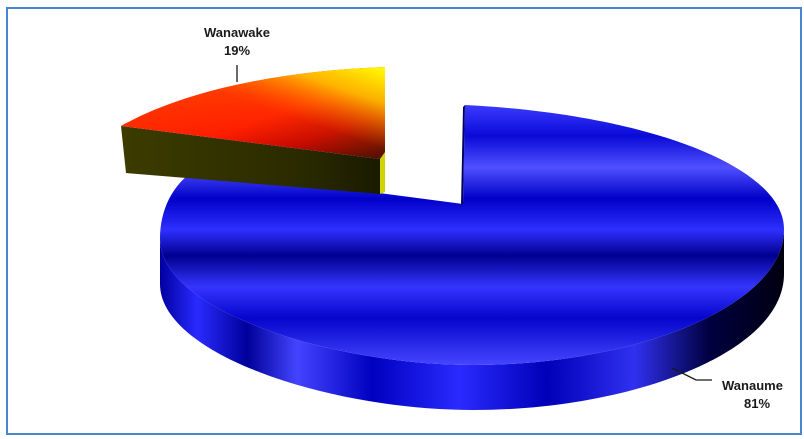 Image resolution: width=804 pixels, height=439 pixels. Describe the element at coordinates (691, 374) in the screenshot. I see `leader-line-wanaume` at that location.